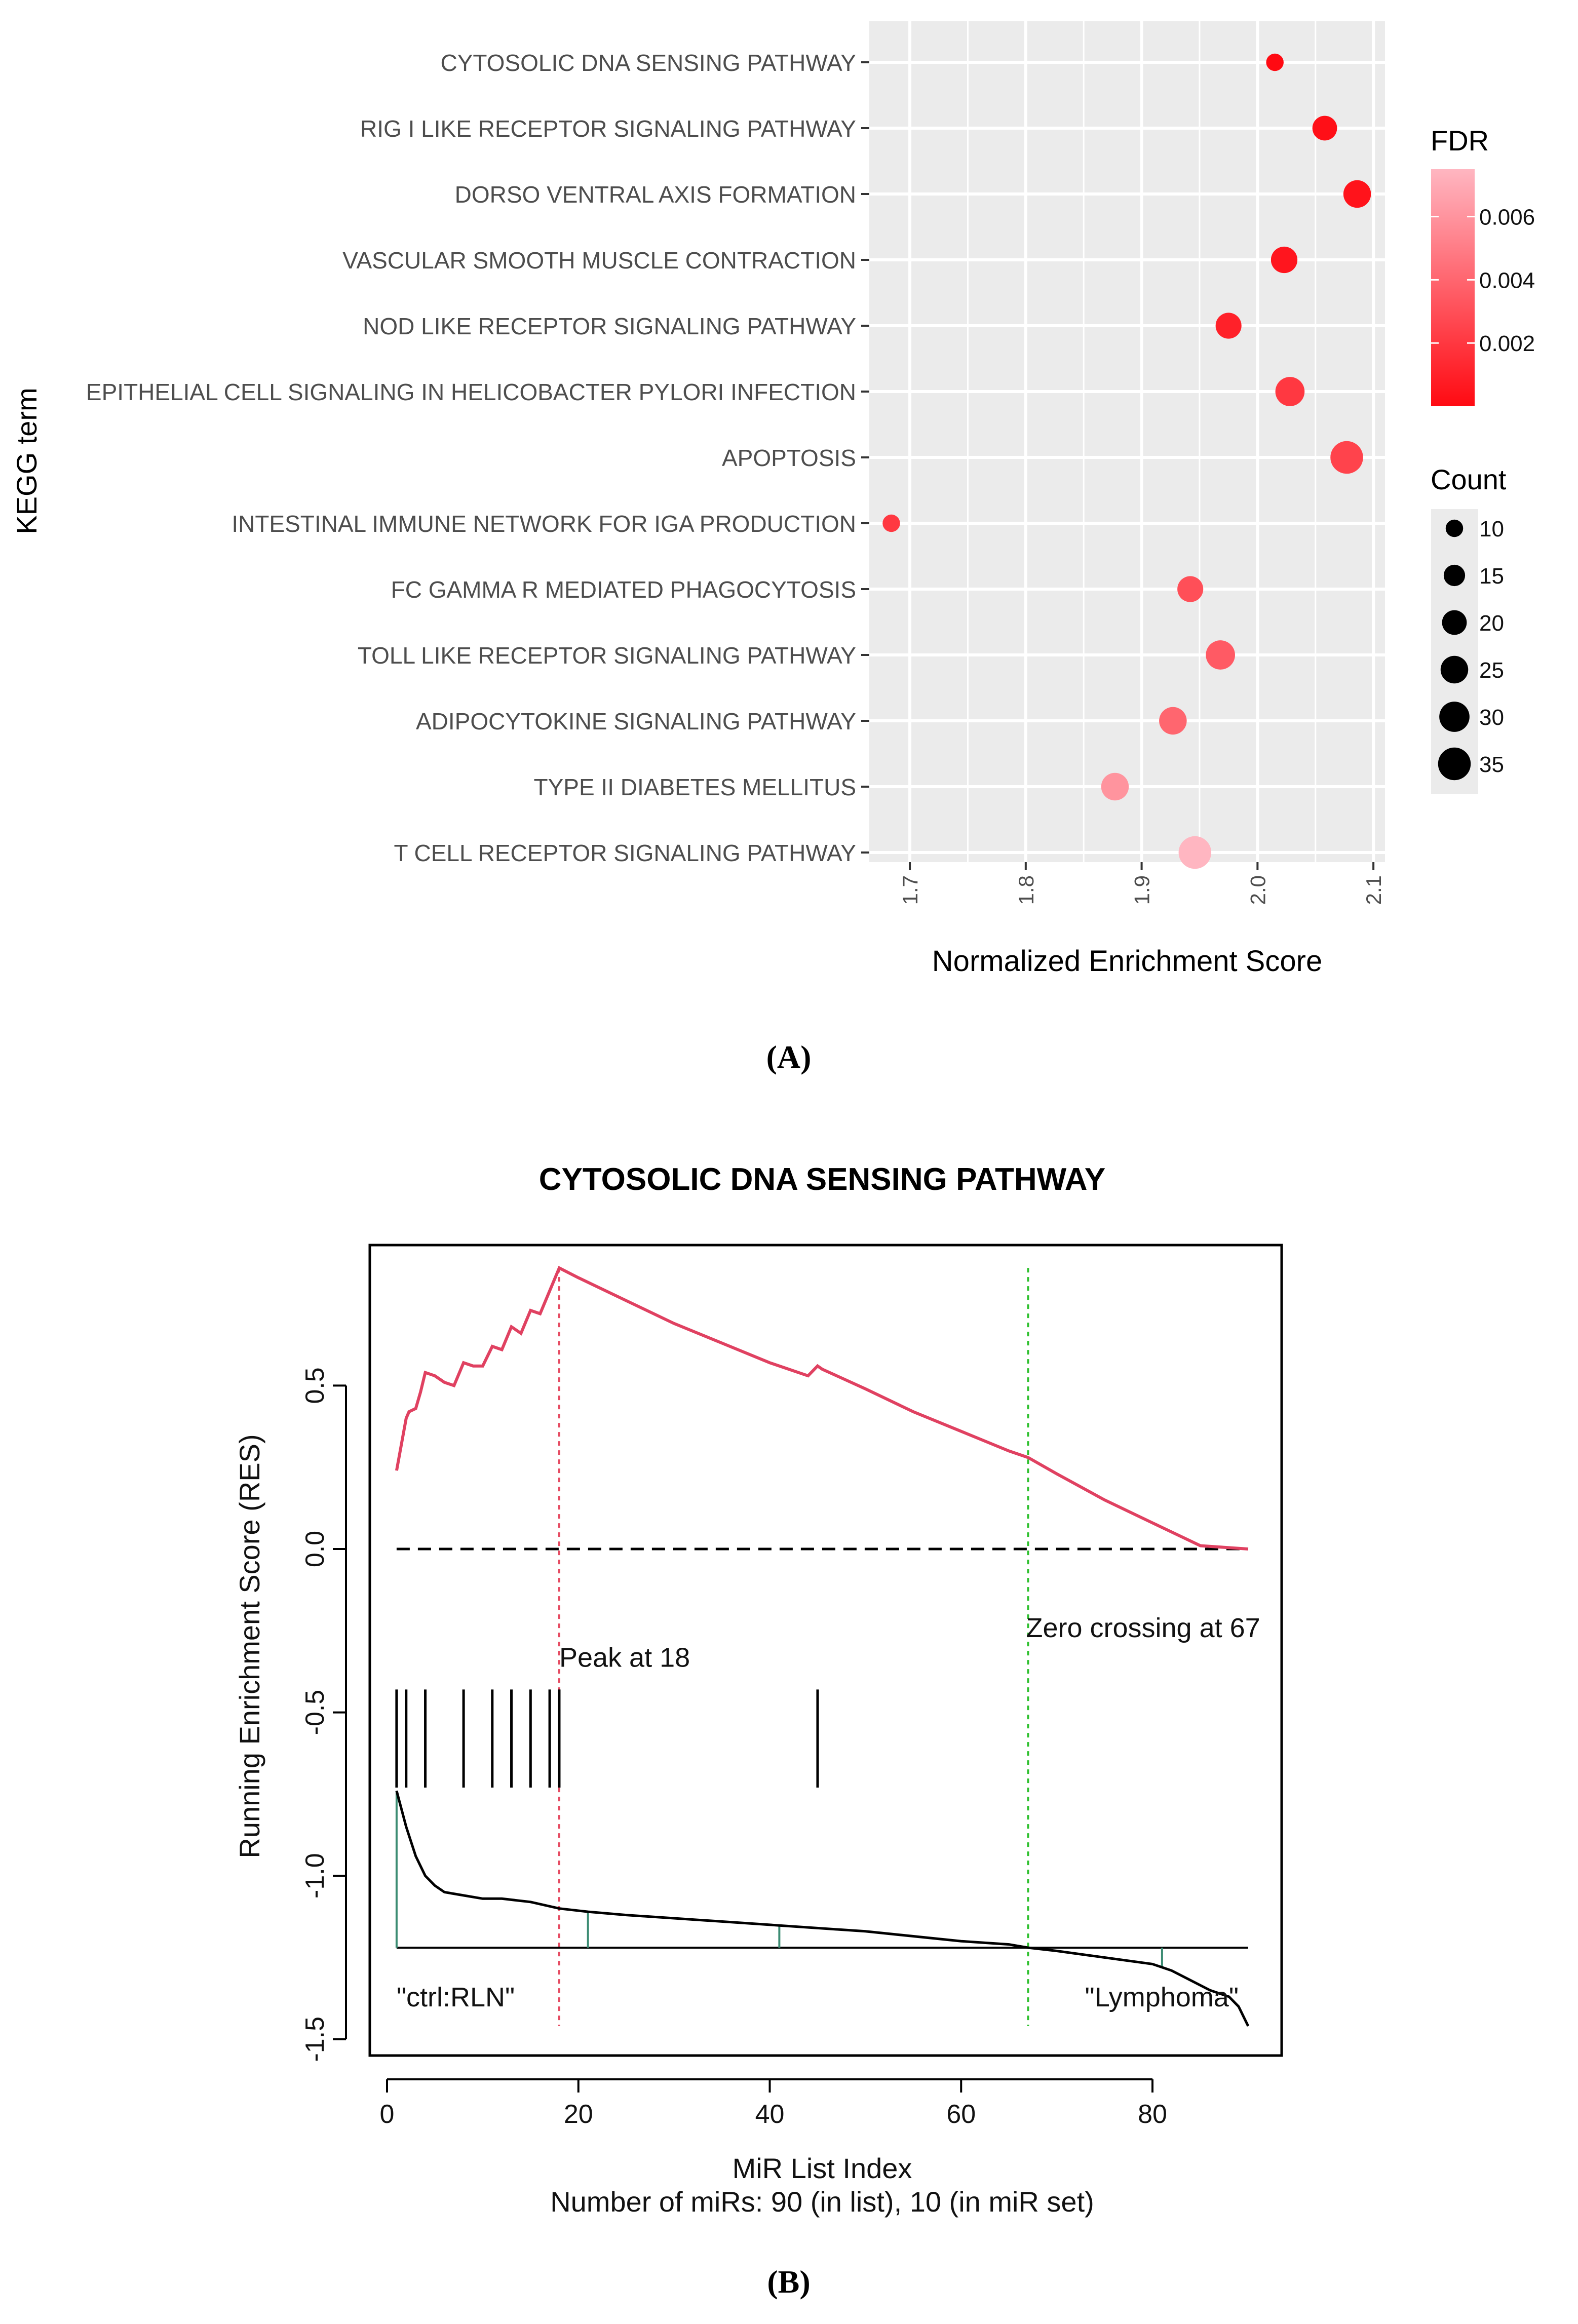  I want to click on colorbar-tick-label: 0.004, so click(1507, 280).